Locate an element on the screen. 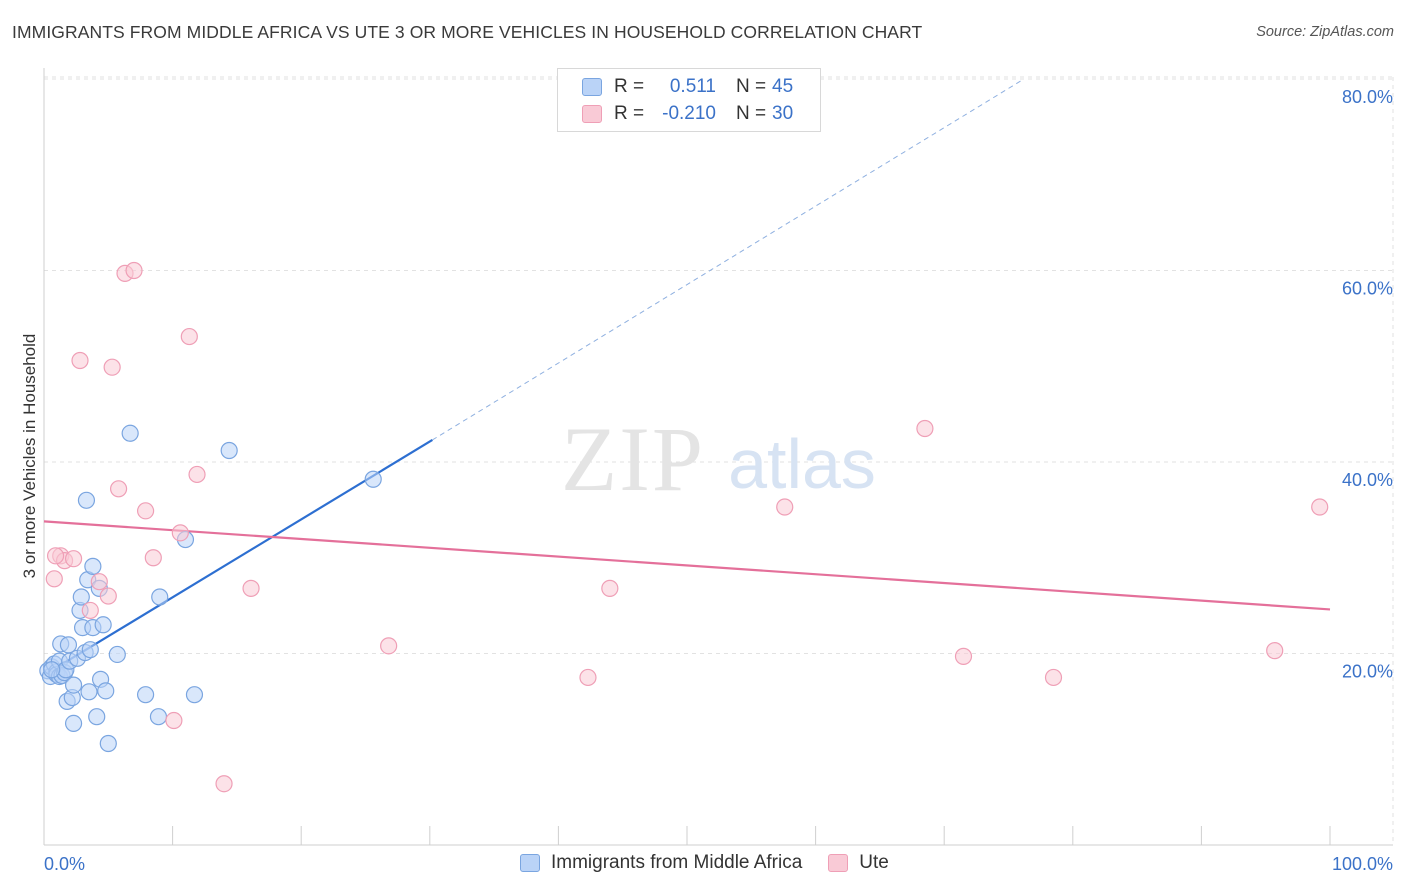  series-legend: Immigrants from Middle Africa Ute is located at coordinates (717, 863).